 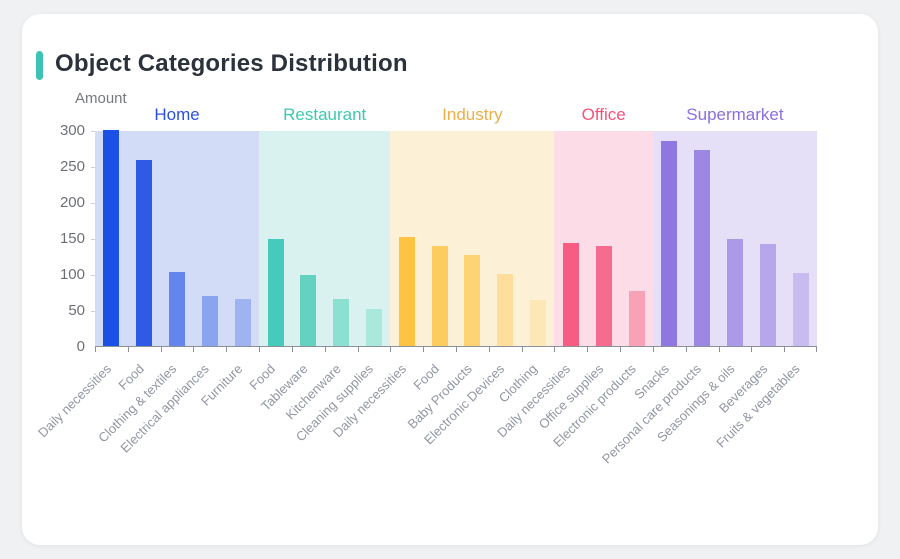 What do you see at coordinates (603, 114) in the screenshot?
I see `group-label-office: Office` at bounding box center [603, 114].